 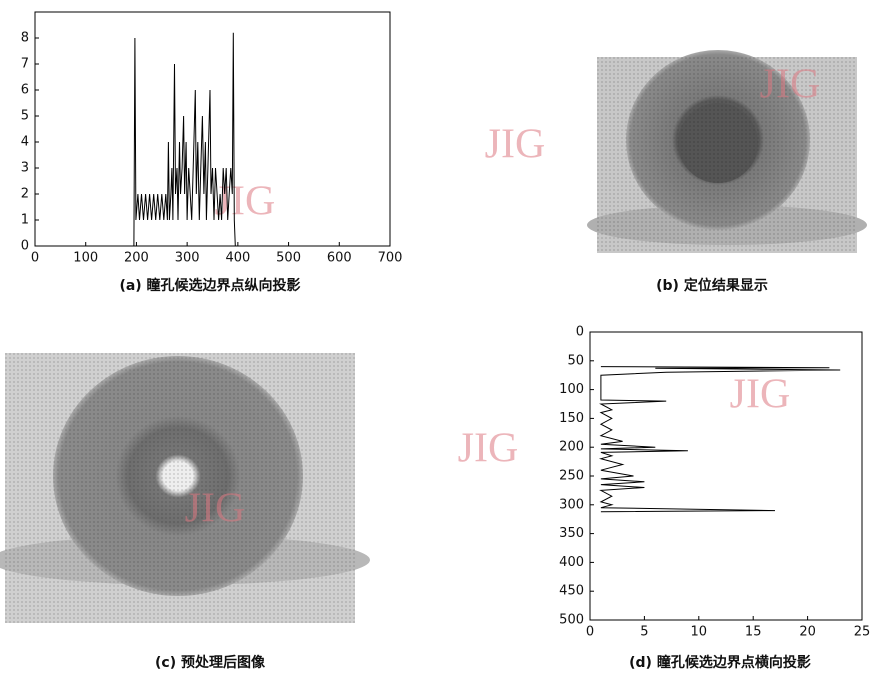 I want to click on caption: (d) 瞳孔候选边界点横向投影, so click(x=720, y=662).